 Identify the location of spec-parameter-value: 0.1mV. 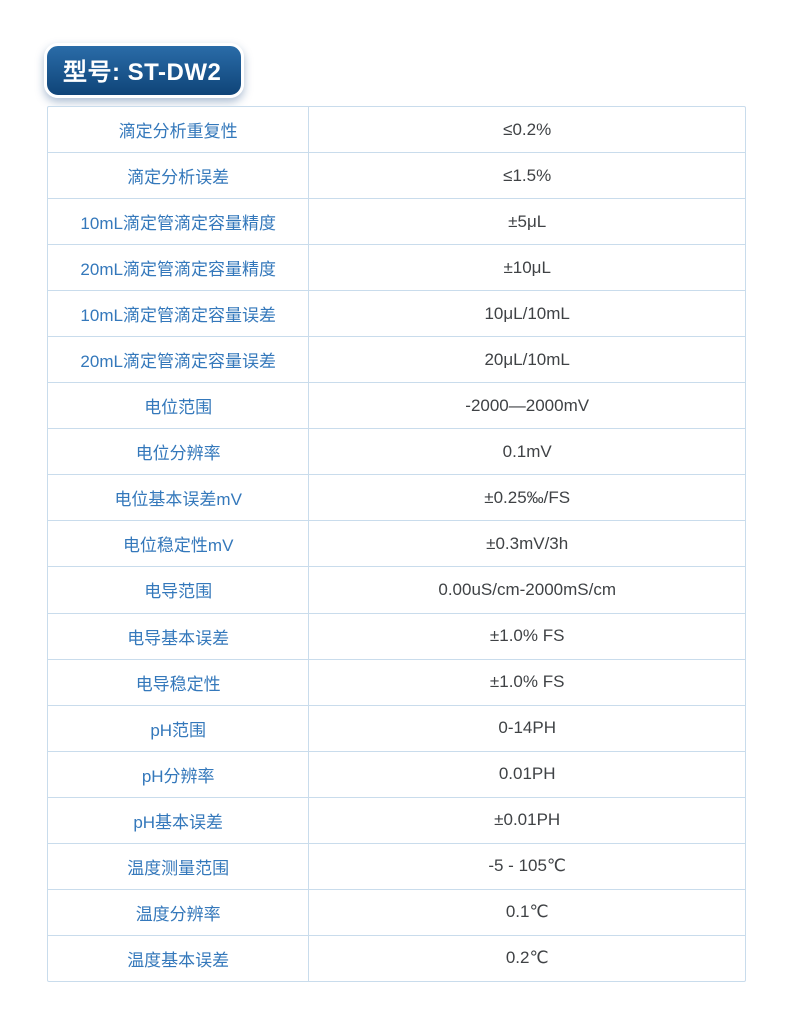
(527, 451).